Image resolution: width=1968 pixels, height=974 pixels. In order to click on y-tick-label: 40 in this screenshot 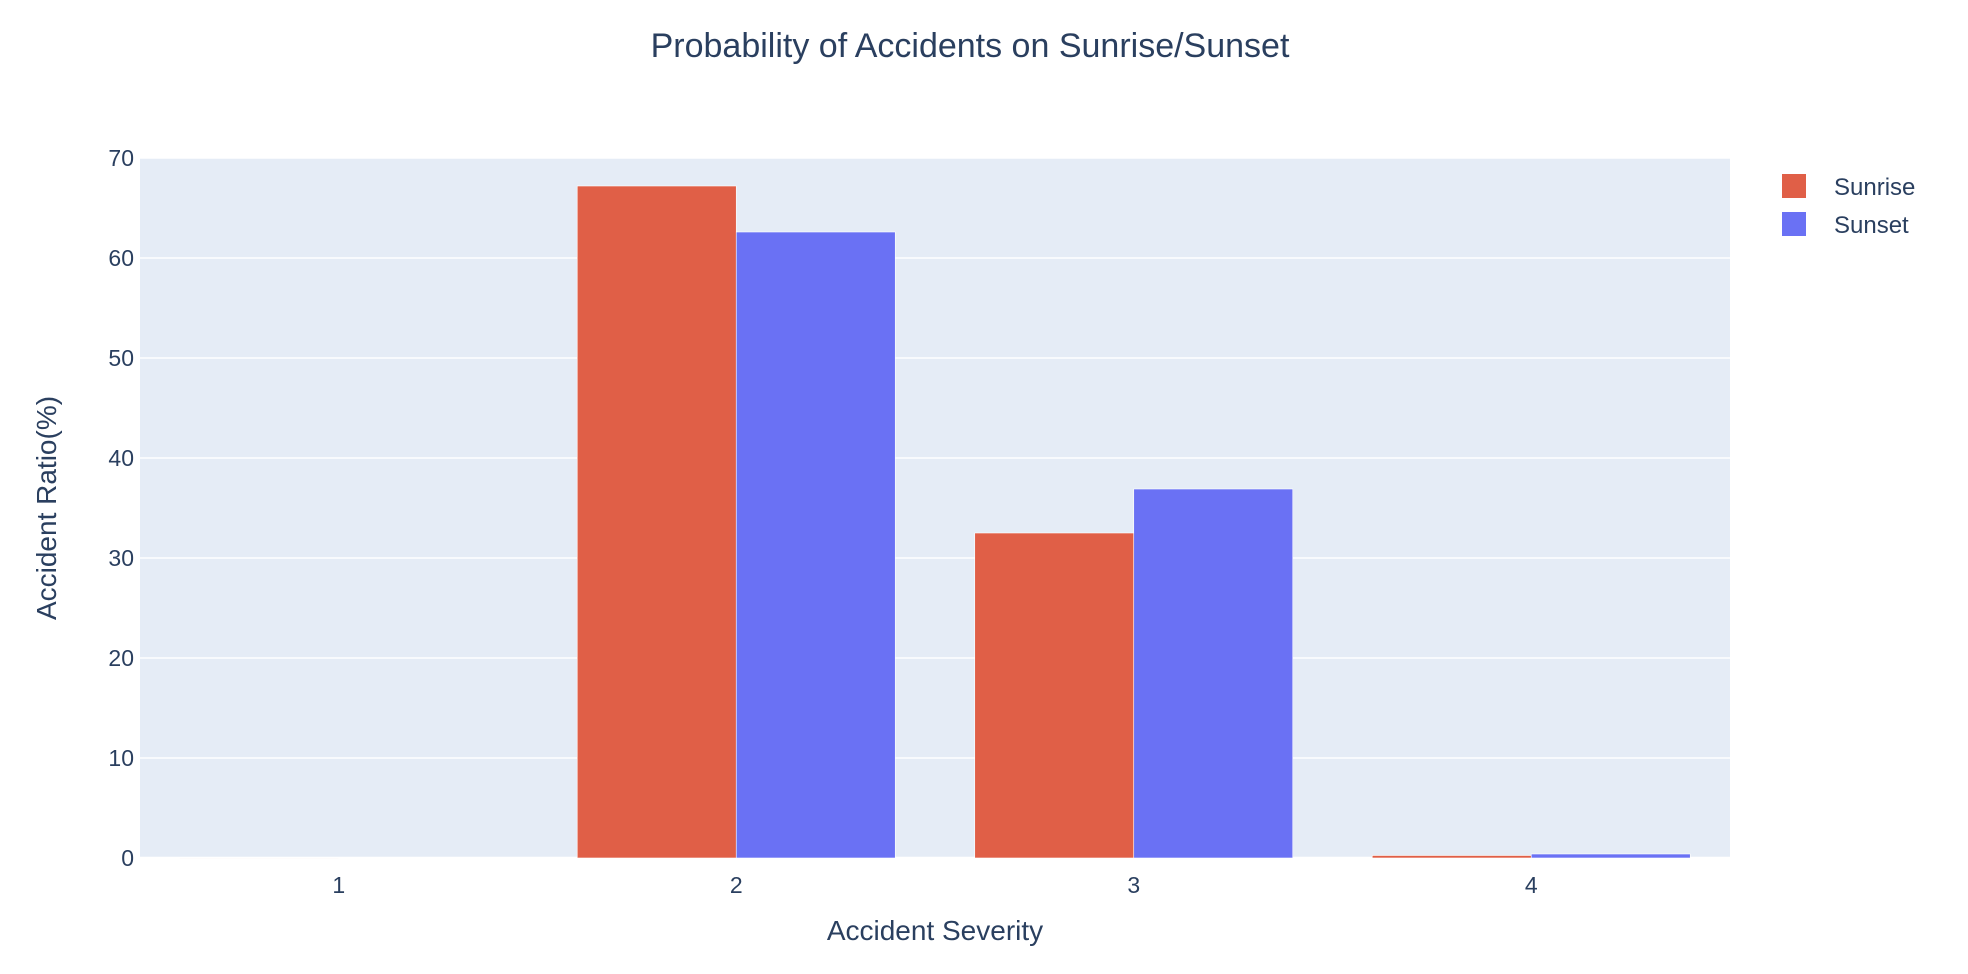, I will do `click(121, 458)`.